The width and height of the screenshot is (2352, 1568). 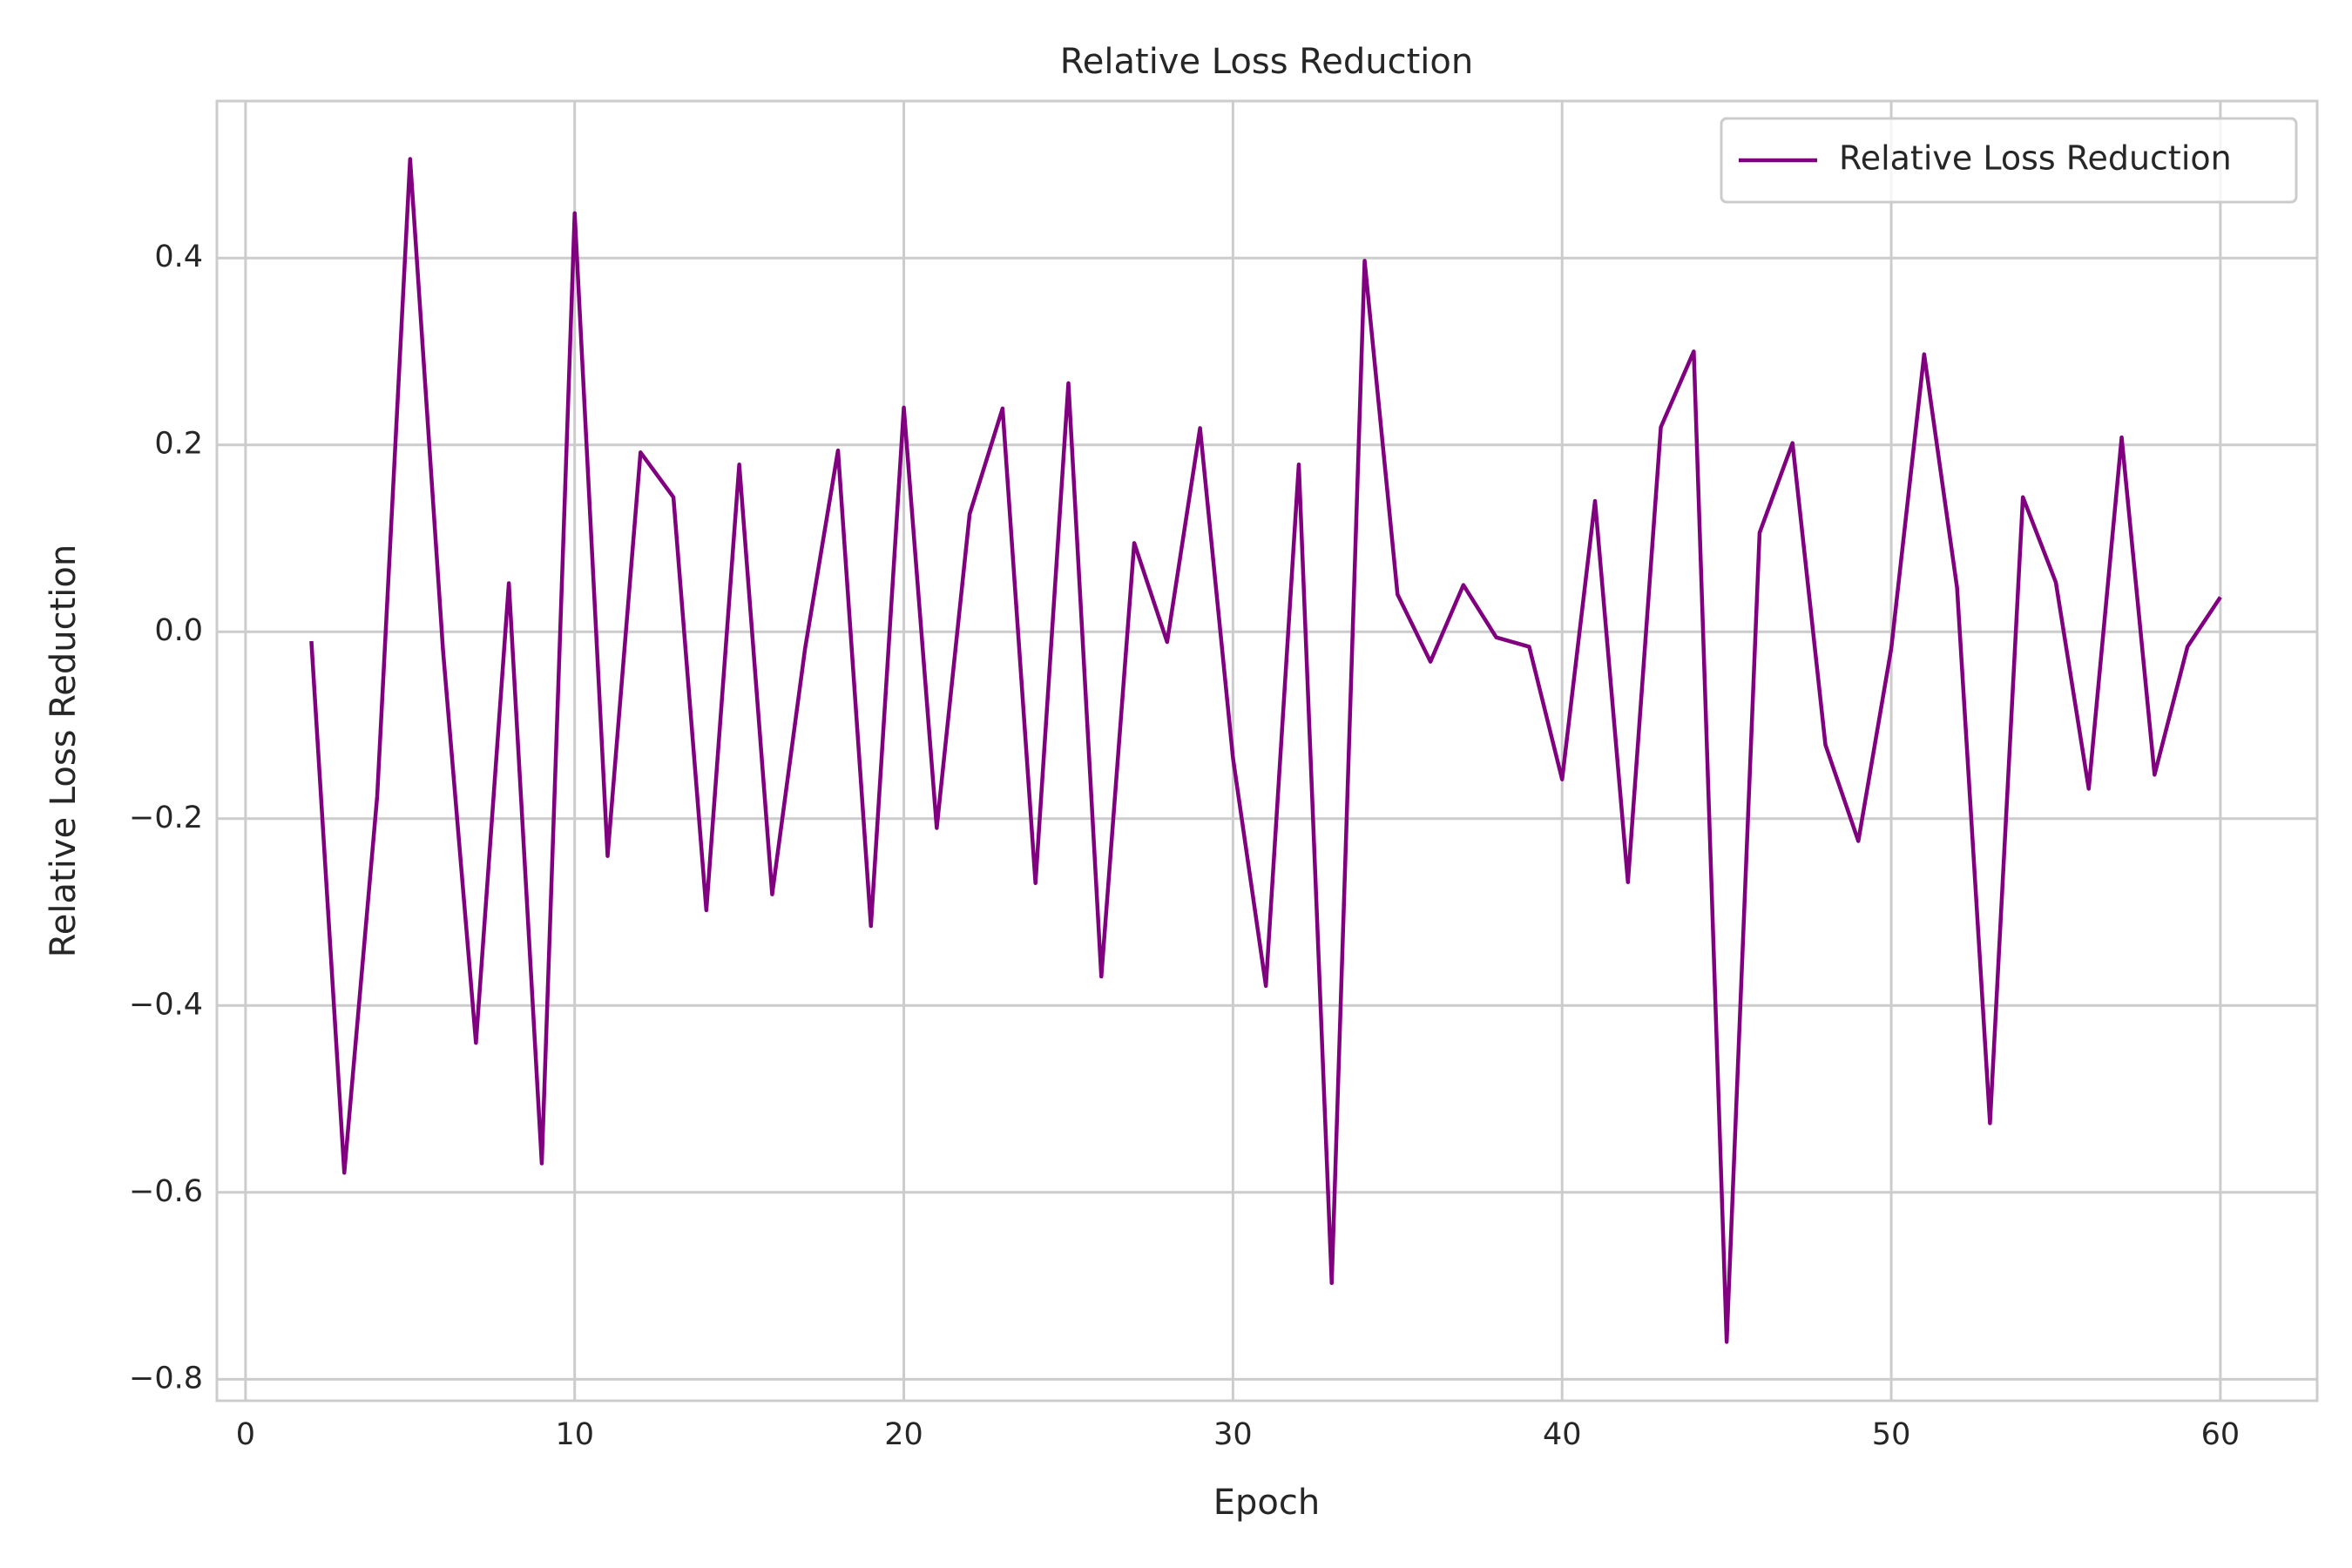 I want to click on x-tick-label: 40, so click(x=1562, y=1434).